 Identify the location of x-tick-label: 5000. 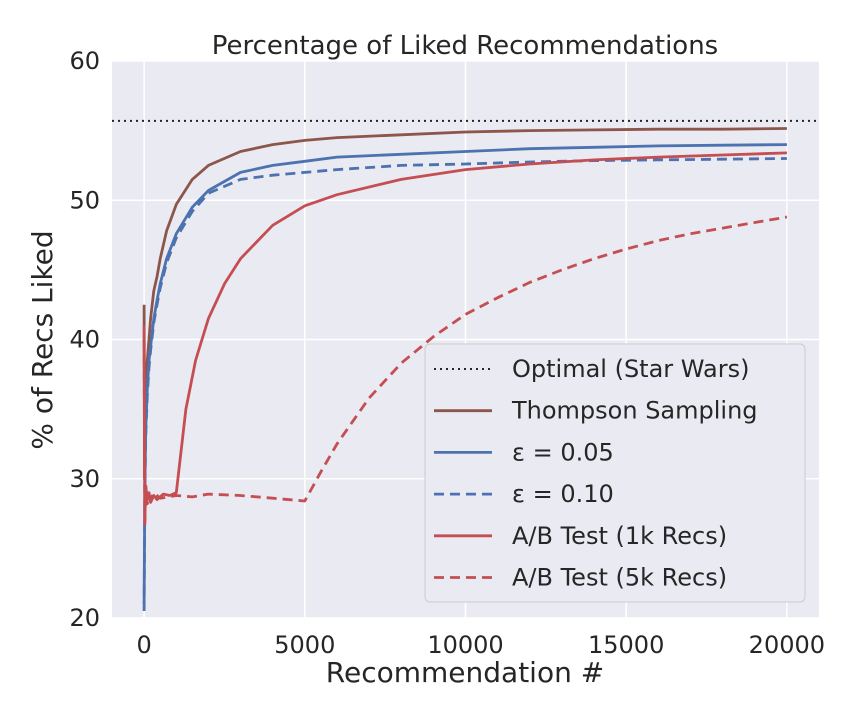
(304, 645).